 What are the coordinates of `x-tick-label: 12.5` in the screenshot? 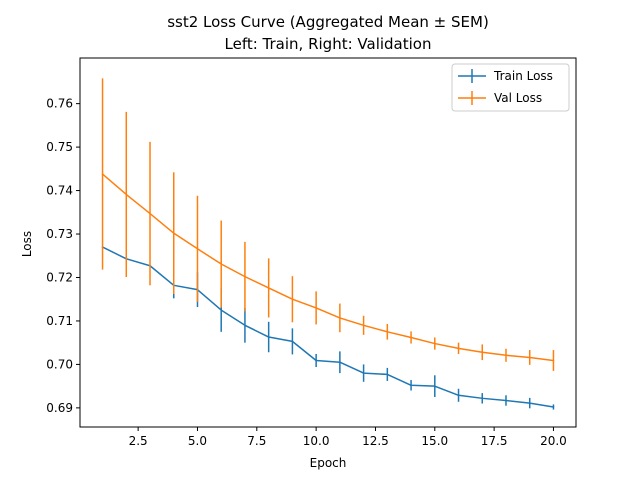 It's located at (375, 441).